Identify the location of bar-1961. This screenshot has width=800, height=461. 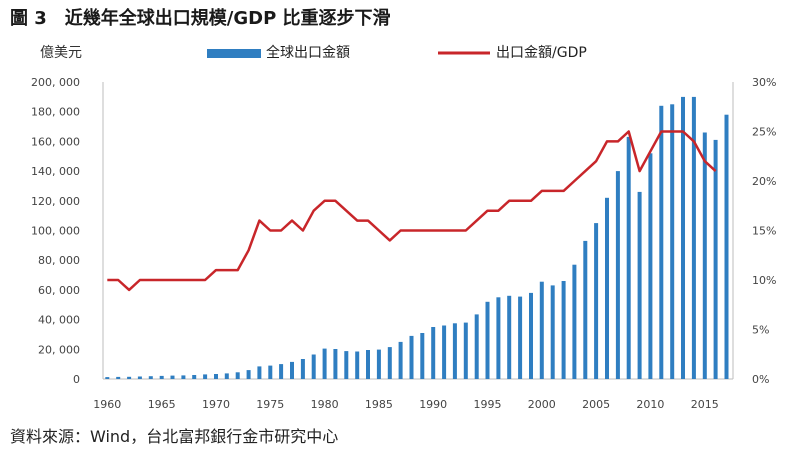
(118, 377).